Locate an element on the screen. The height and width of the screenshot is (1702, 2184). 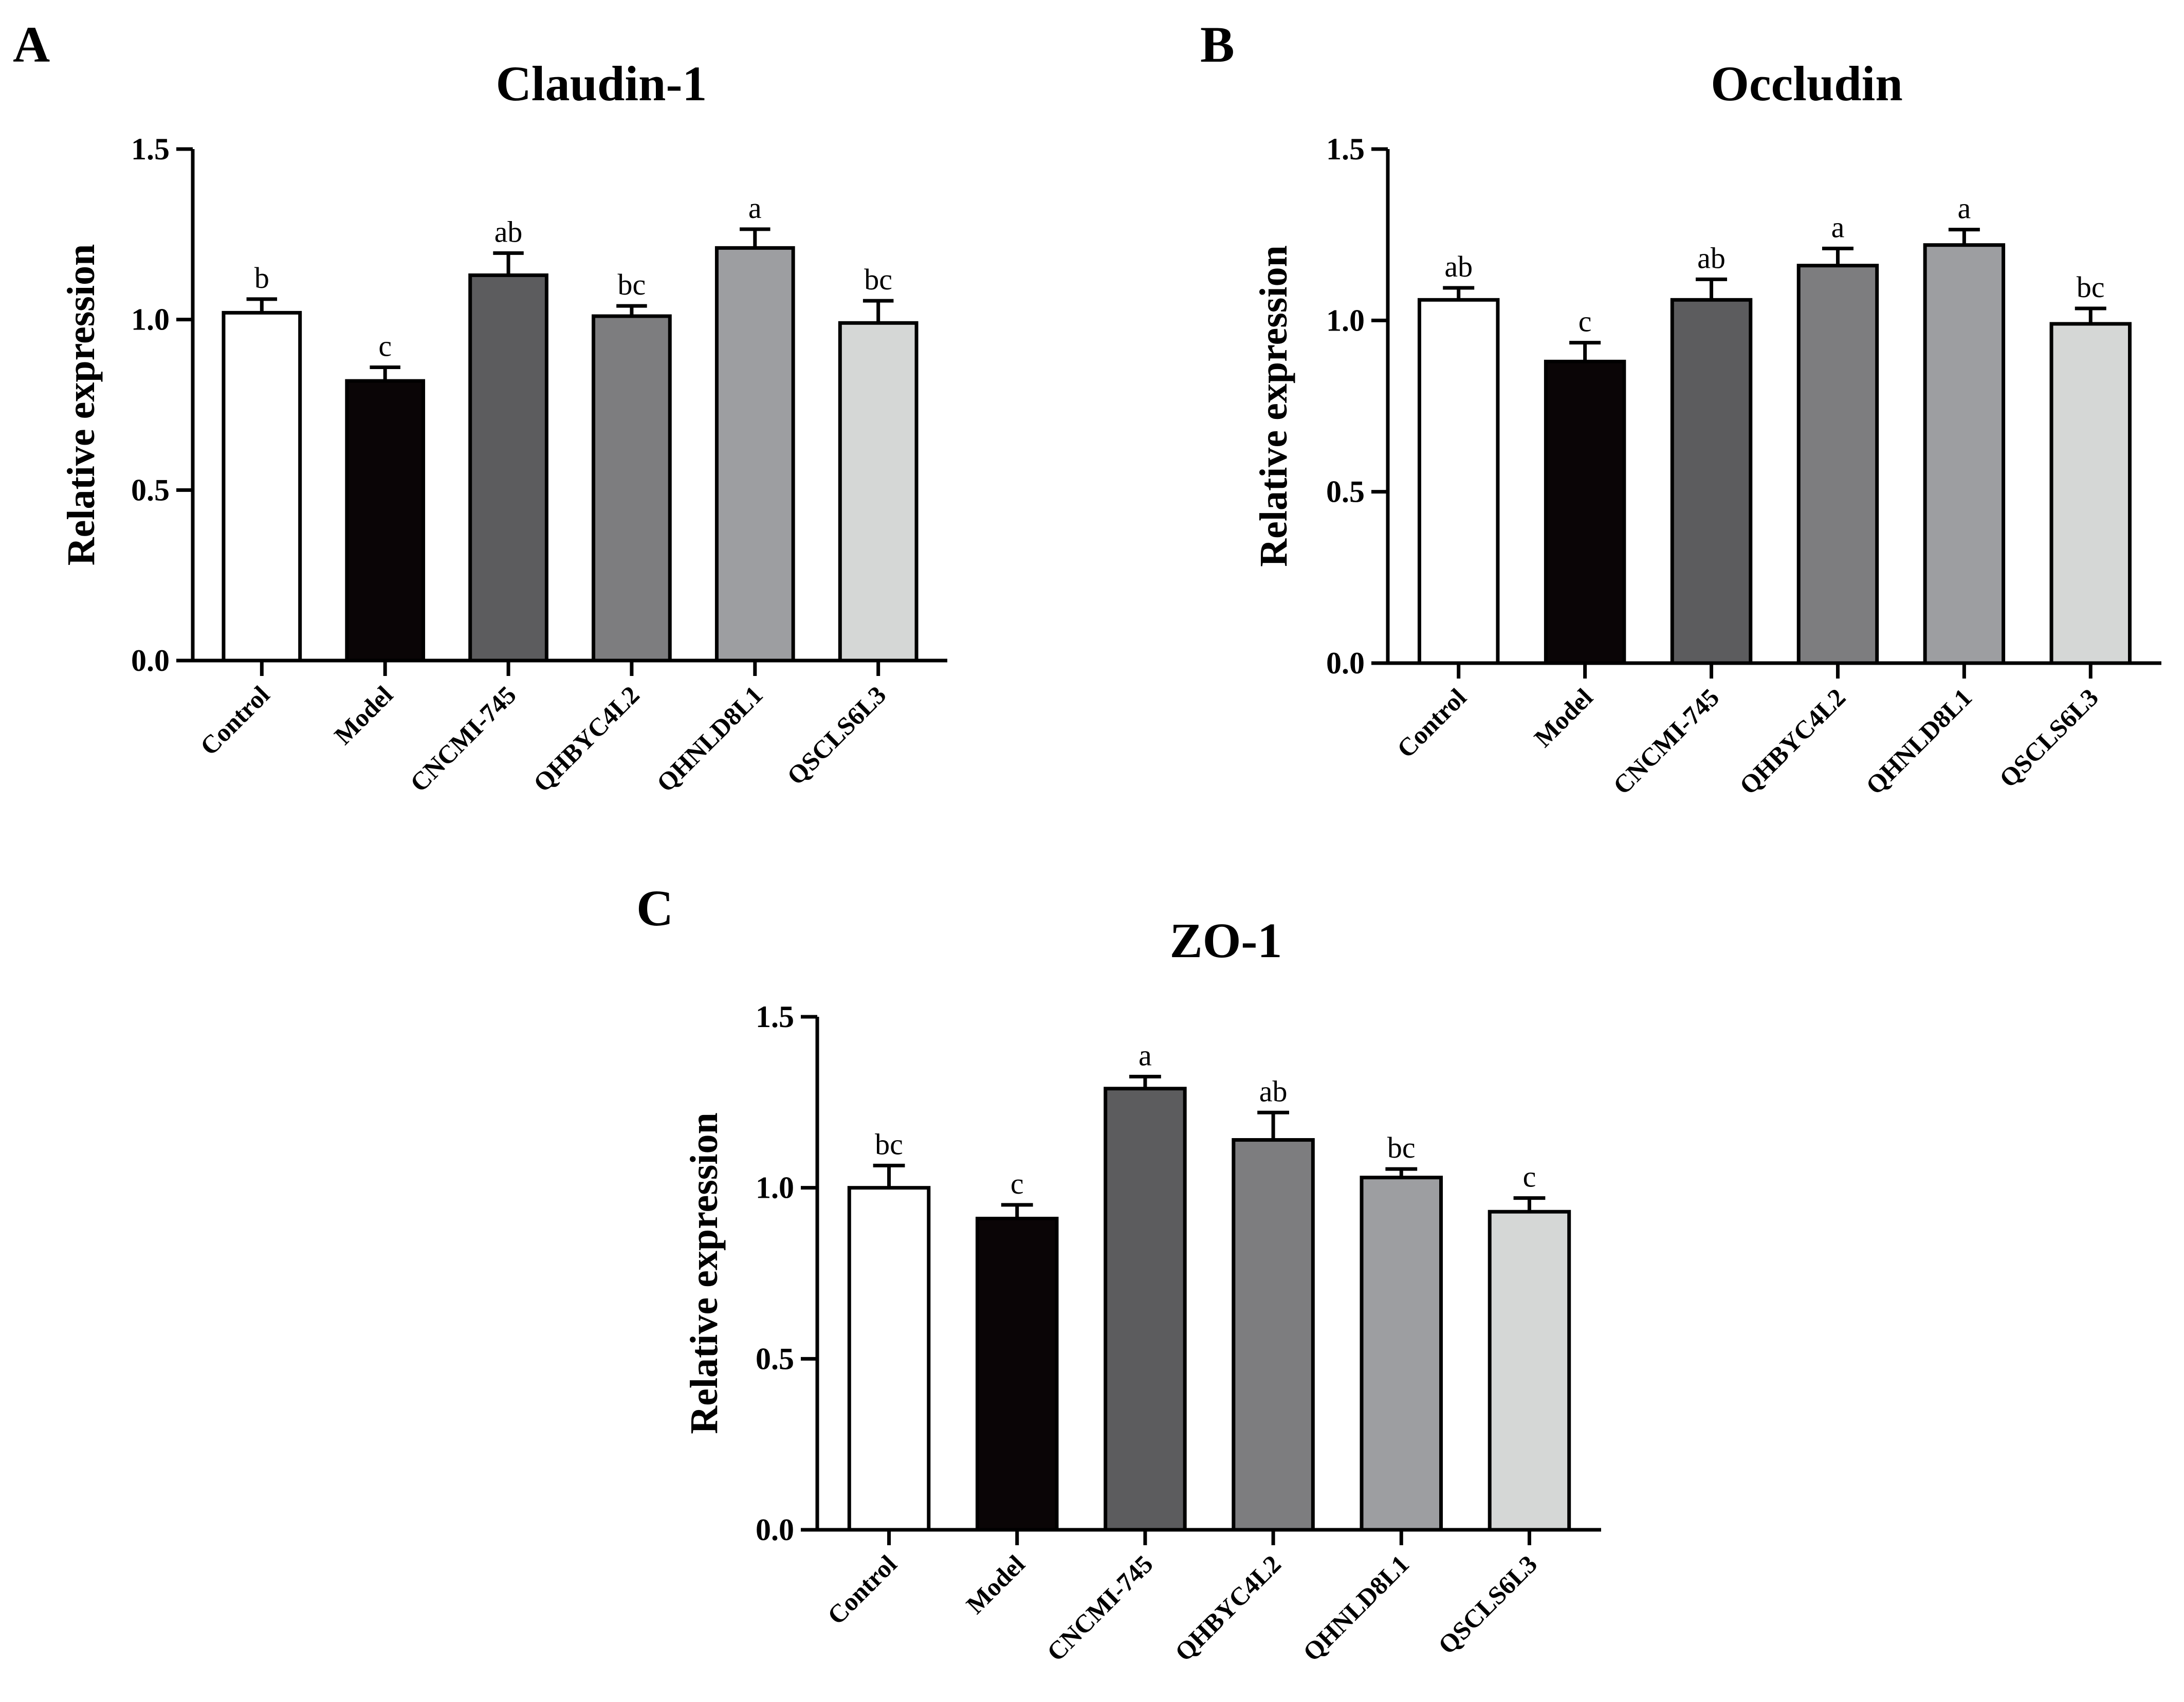
chart-title: Occludin is located at coordinates (1806, 83).